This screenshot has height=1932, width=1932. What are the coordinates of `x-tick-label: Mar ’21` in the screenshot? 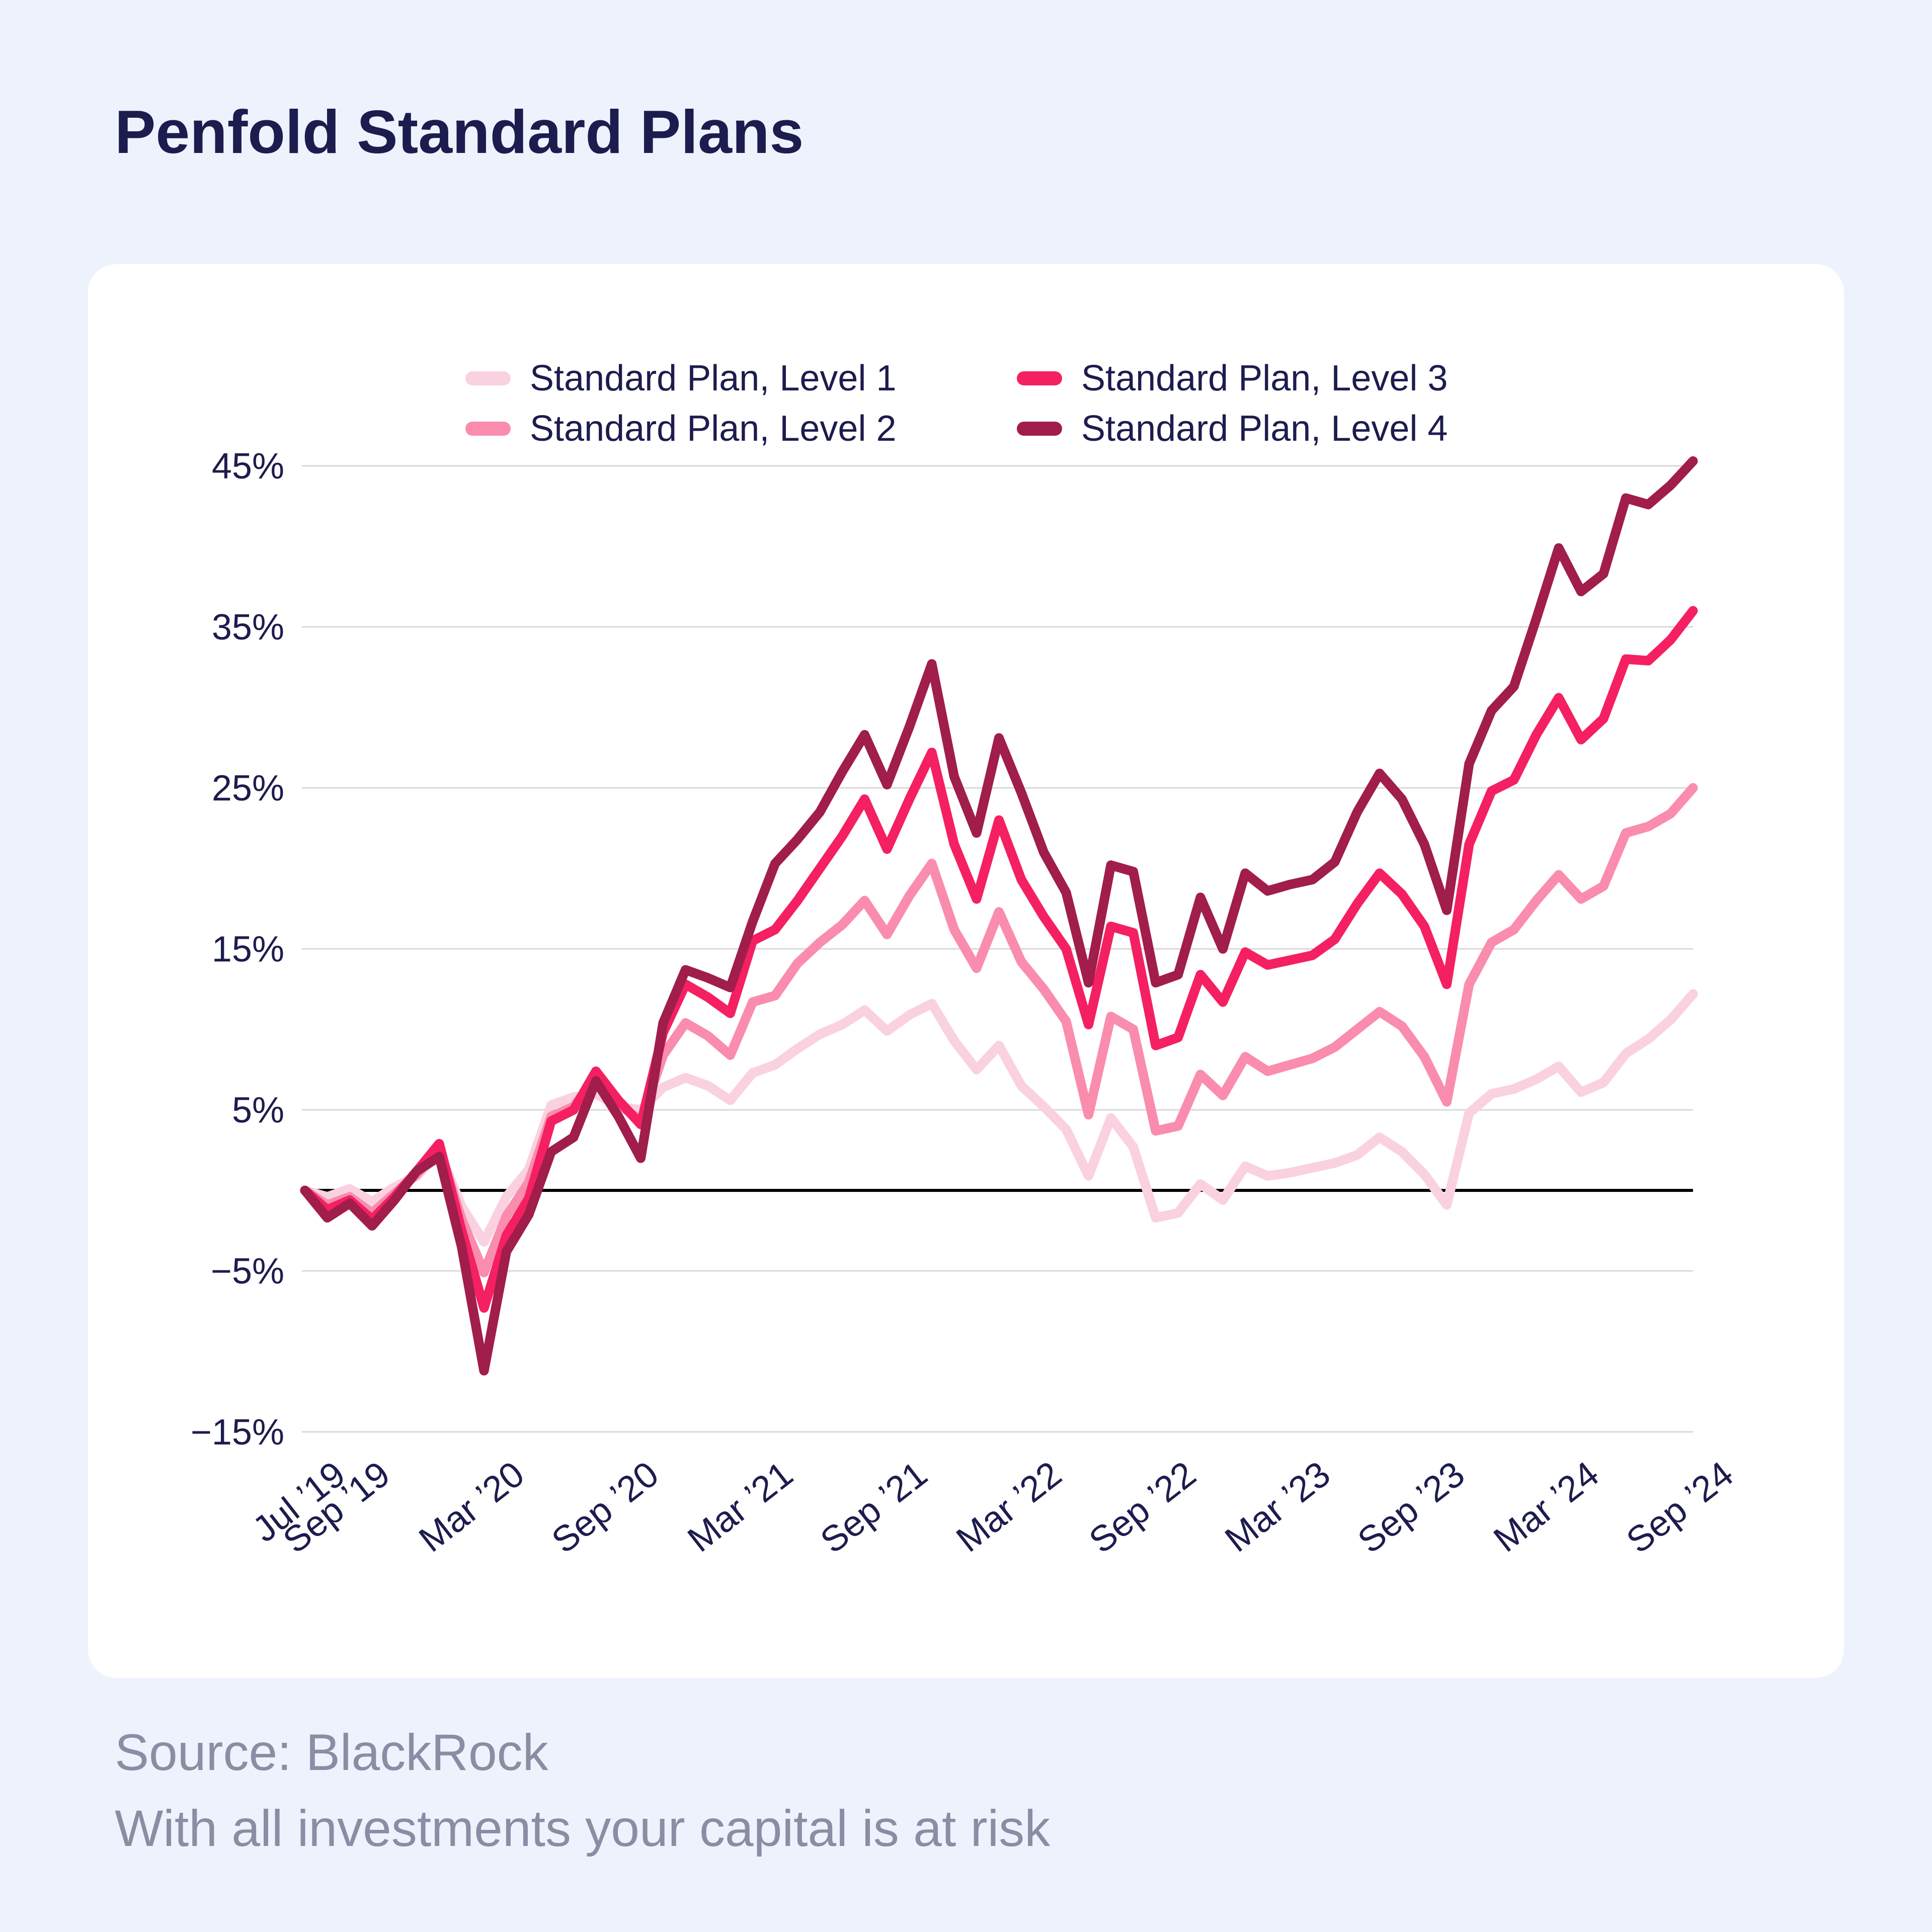 It's located at (740, 1507).